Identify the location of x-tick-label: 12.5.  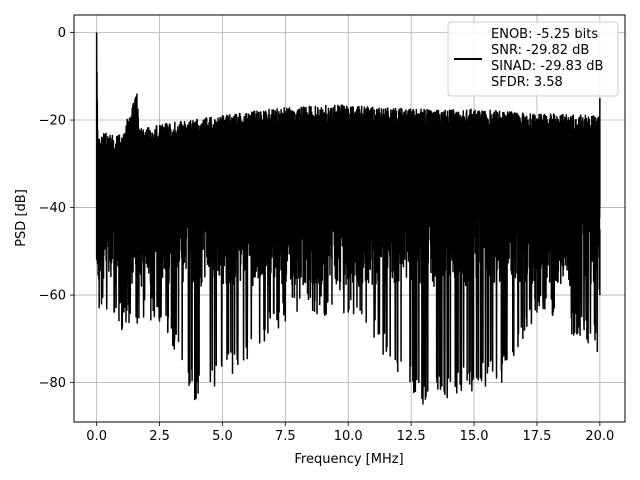
(411, 436).